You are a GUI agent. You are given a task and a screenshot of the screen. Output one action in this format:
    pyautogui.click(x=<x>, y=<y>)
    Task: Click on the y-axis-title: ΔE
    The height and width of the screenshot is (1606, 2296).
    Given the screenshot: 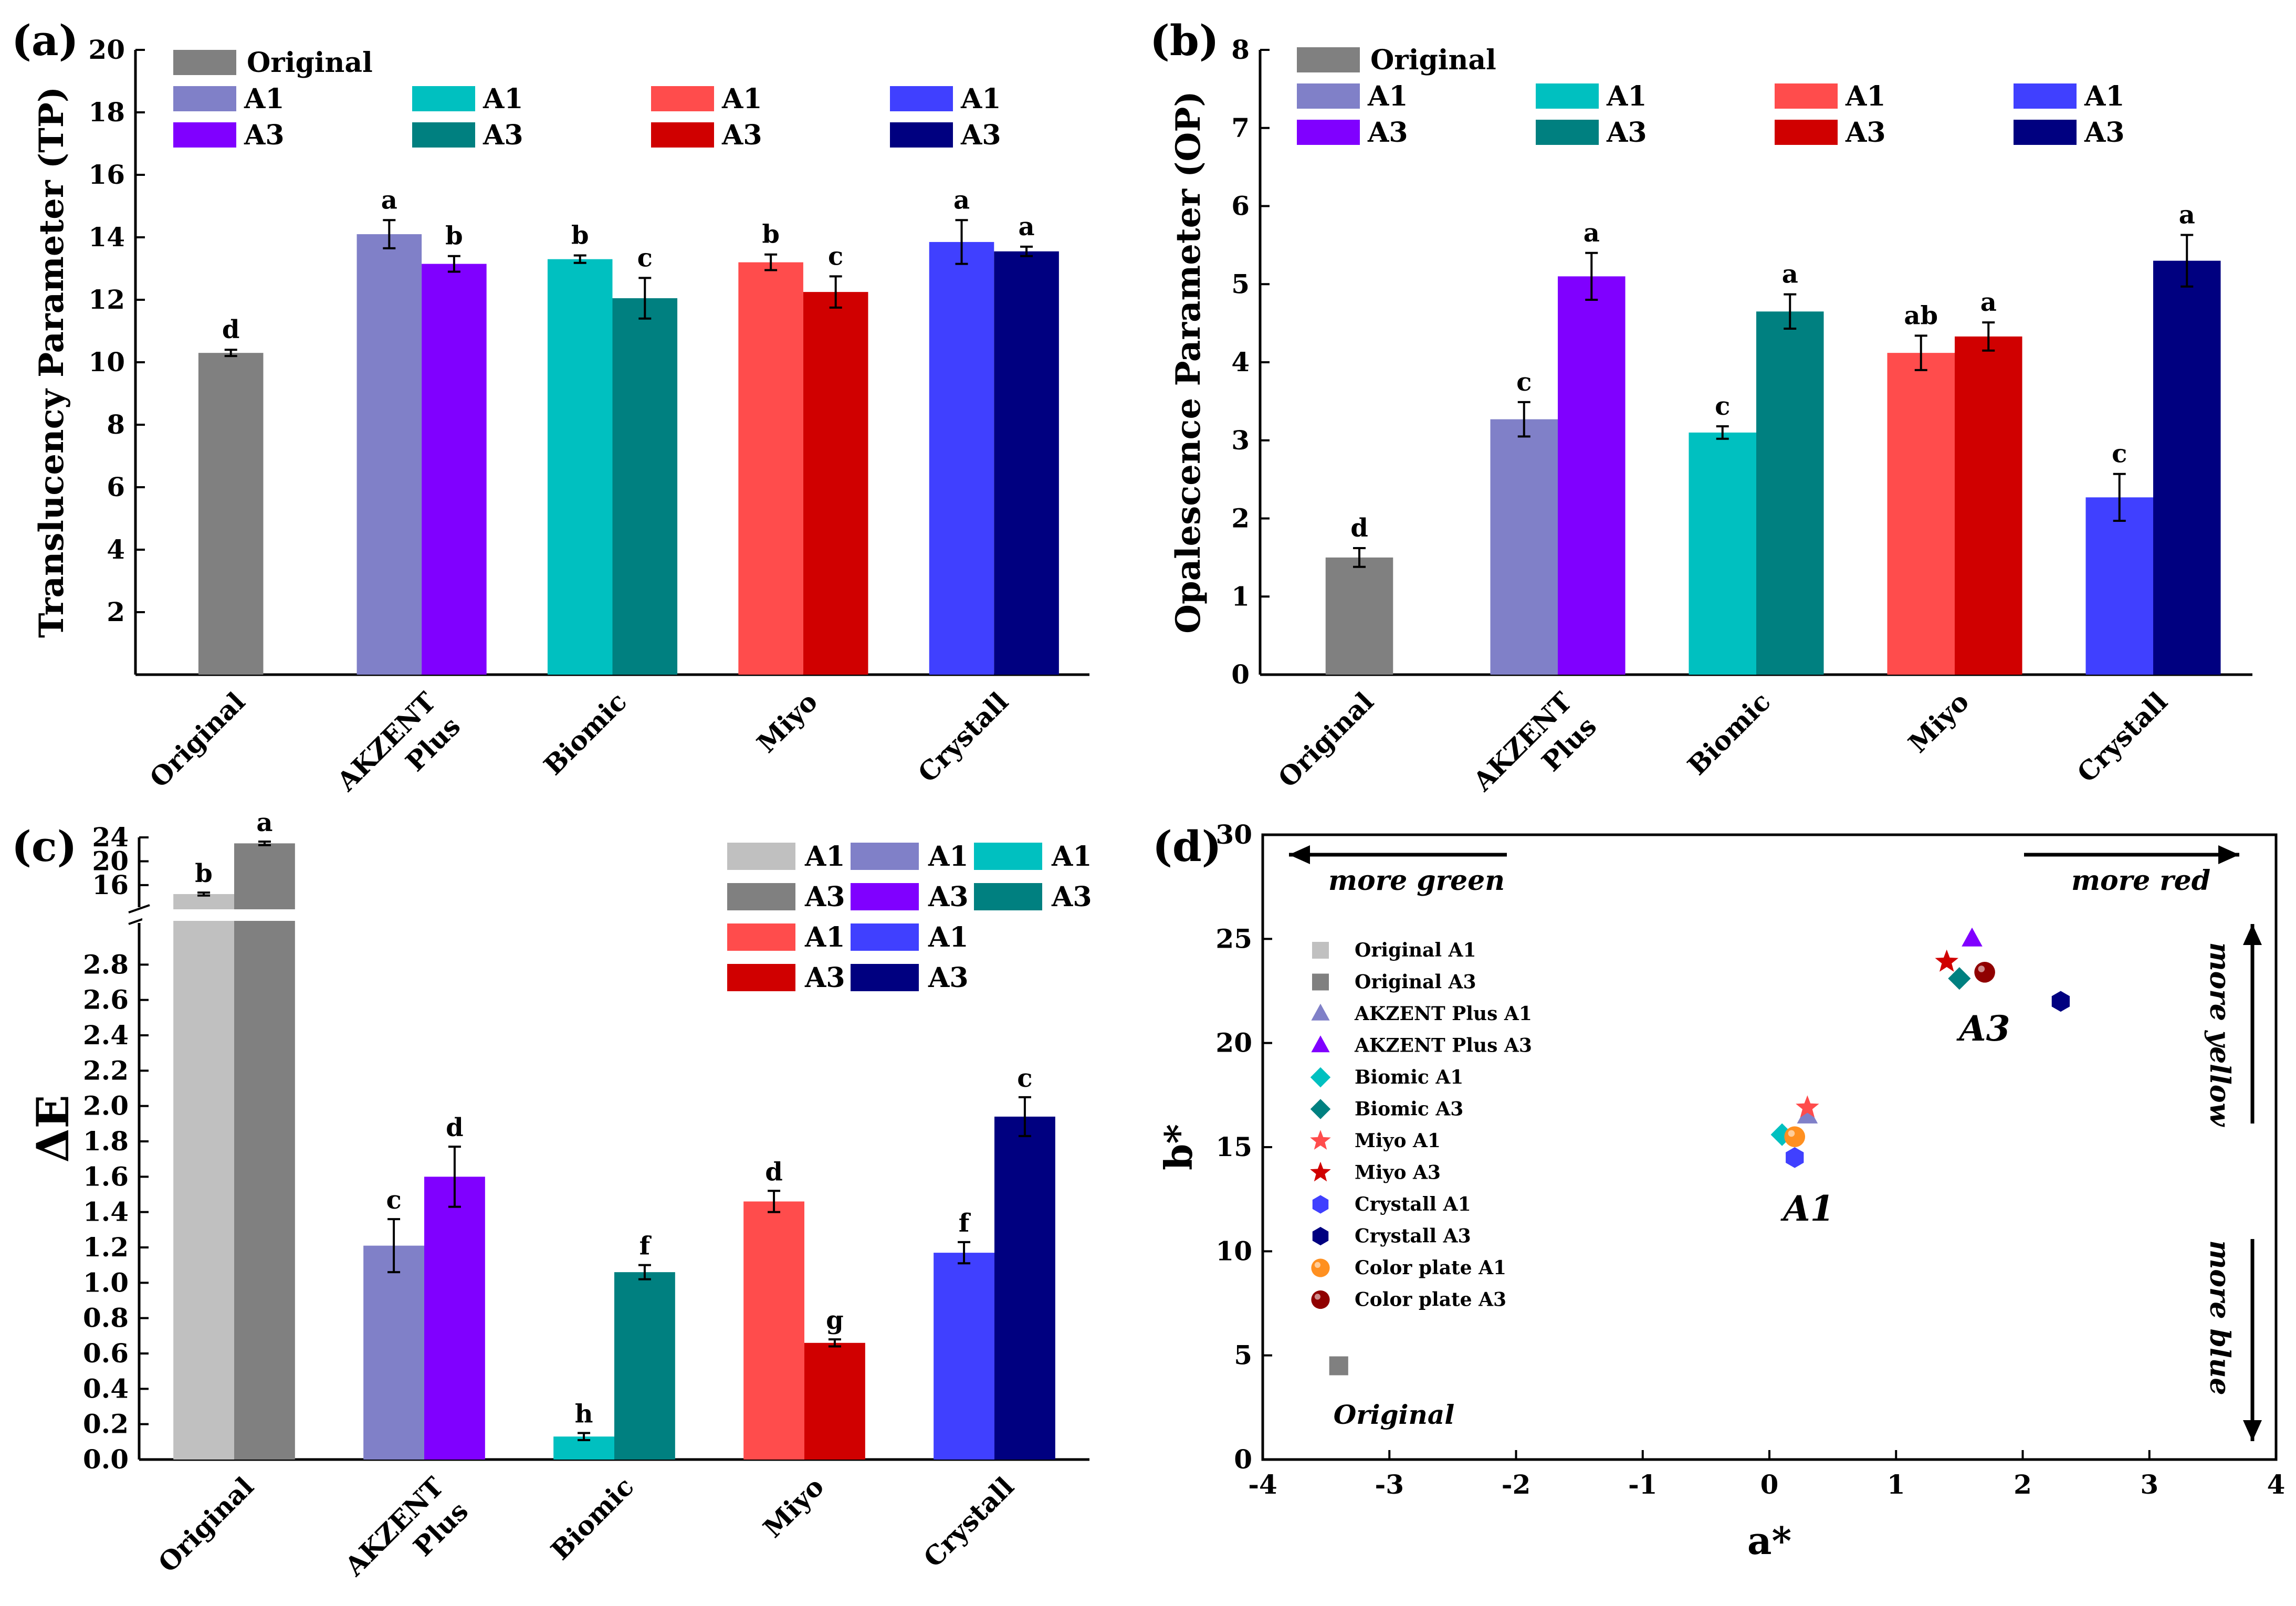 What is the action you would take?
    pyautogui.click(x=53, y=1129)
    